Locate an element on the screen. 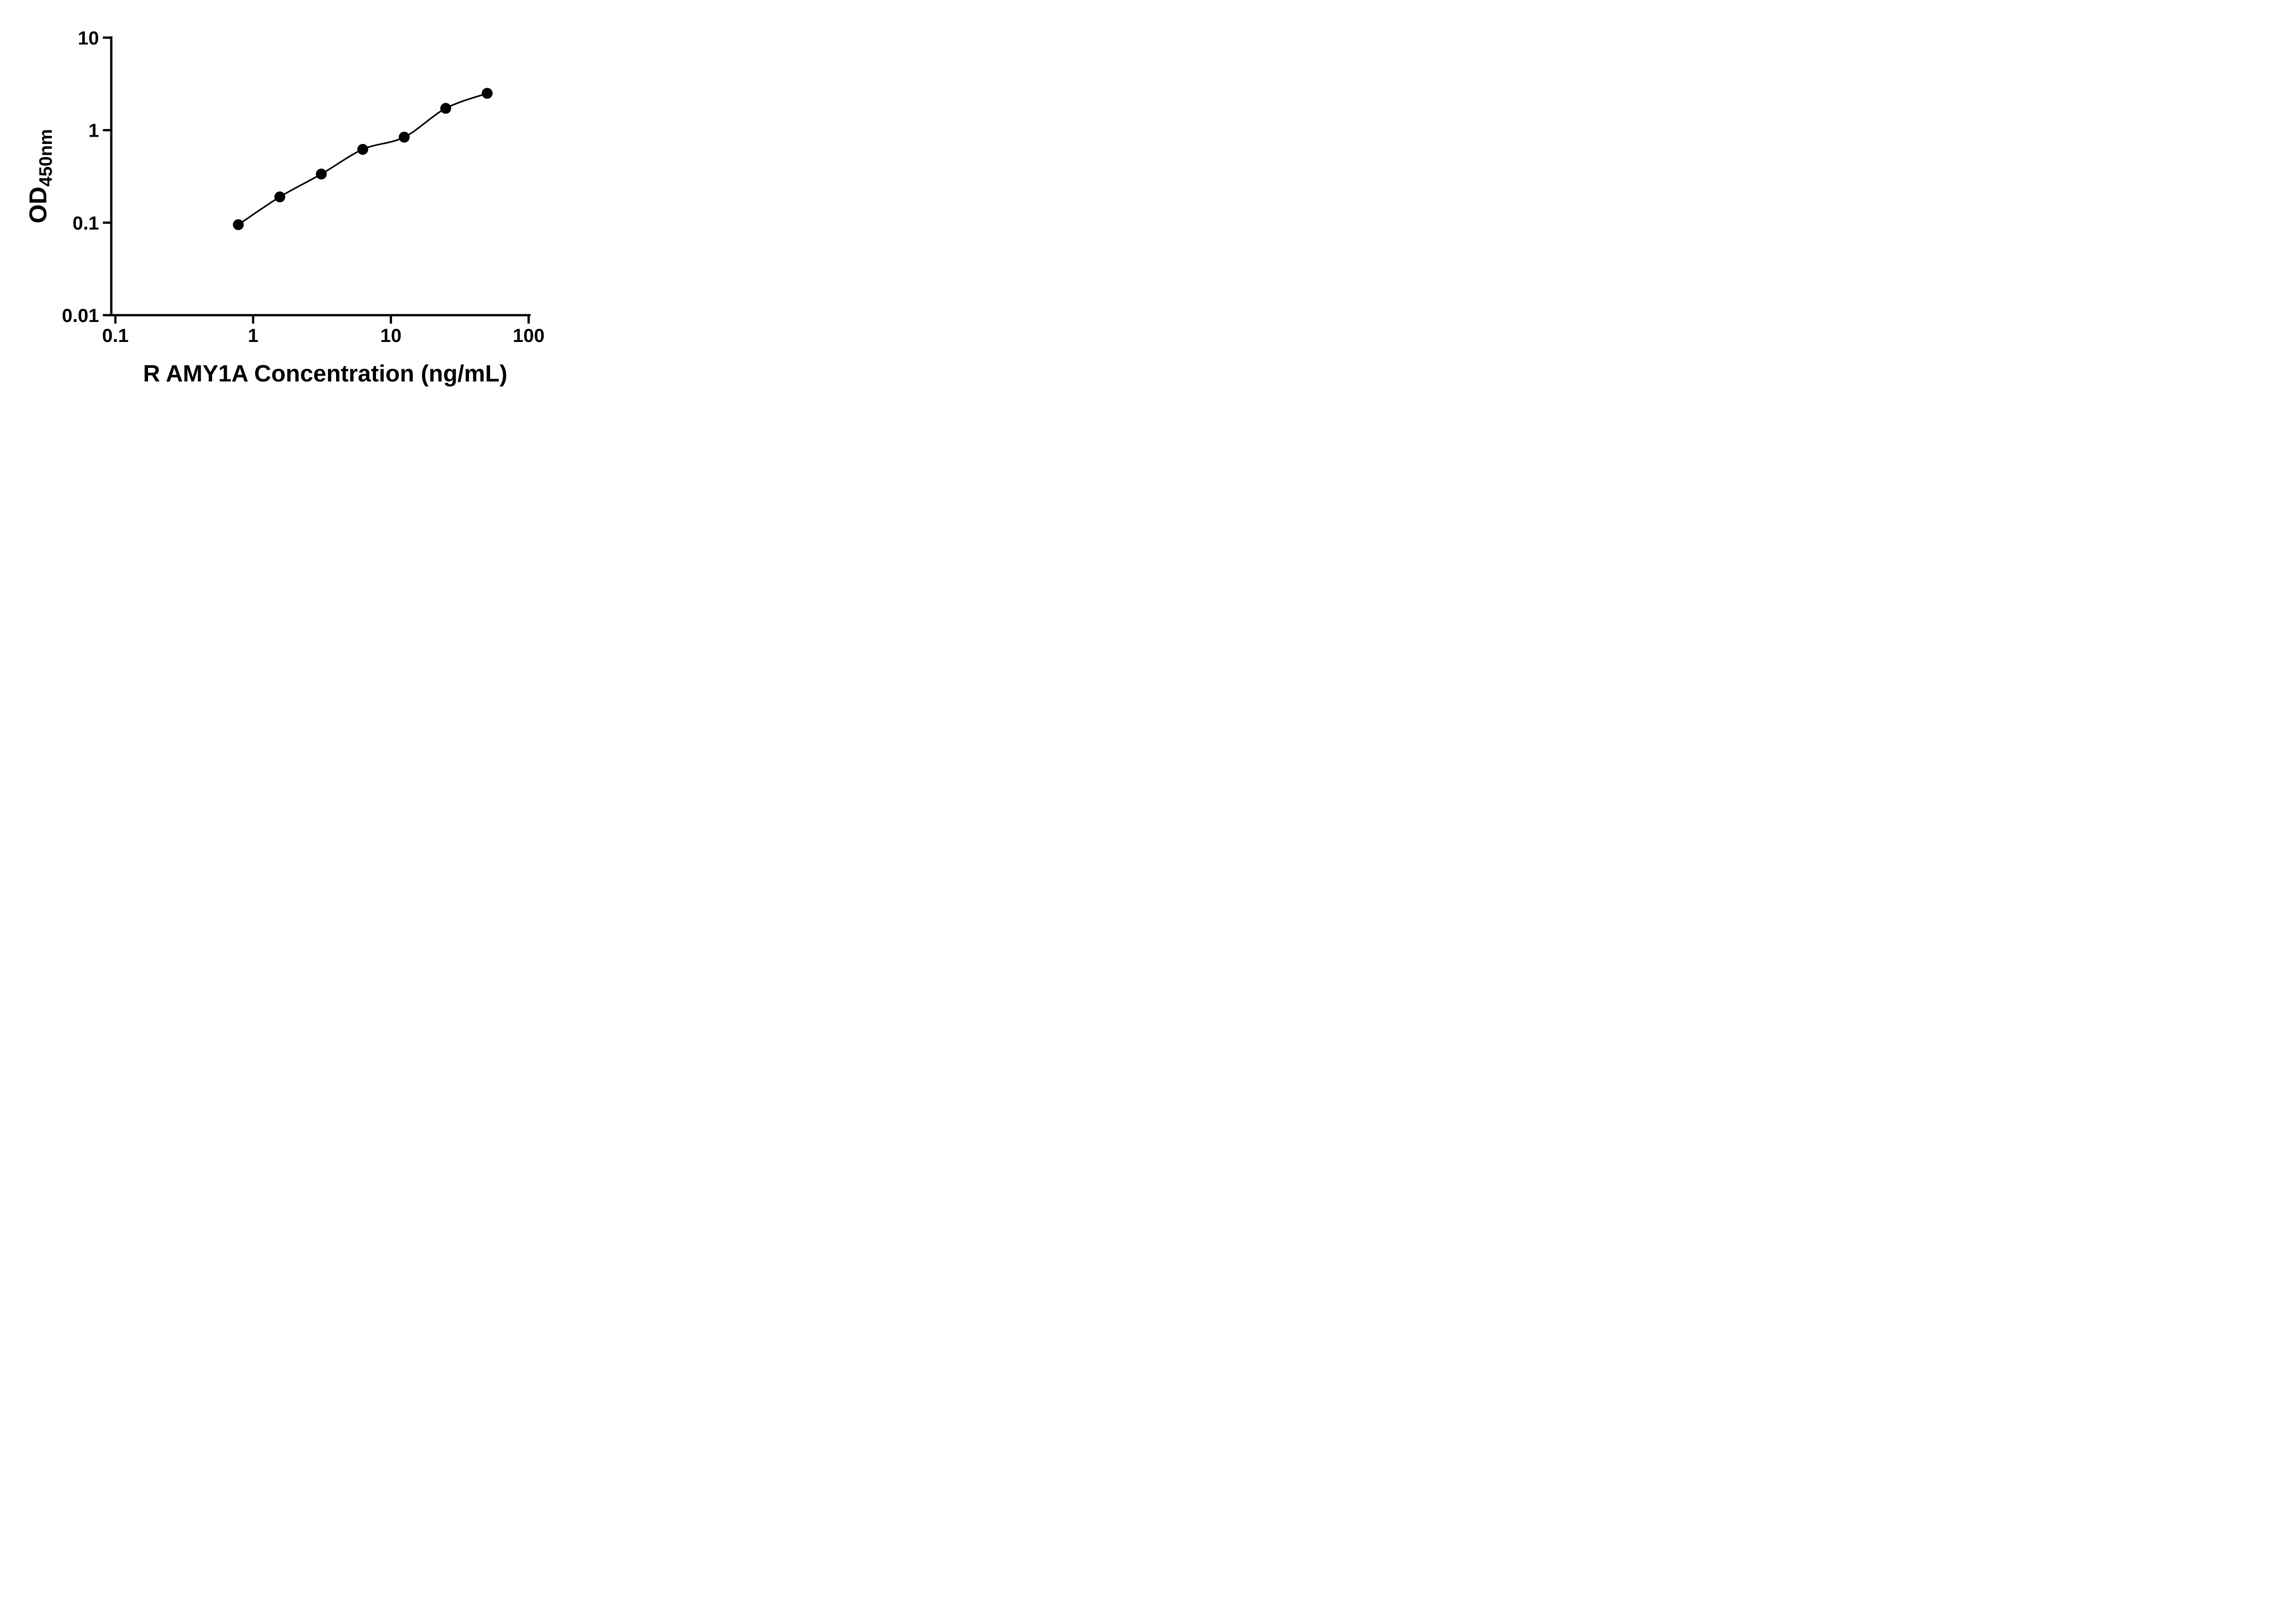 This screenshot has height=1624, width=2271. fit-curve-layer is located at coordinates (363, 159).